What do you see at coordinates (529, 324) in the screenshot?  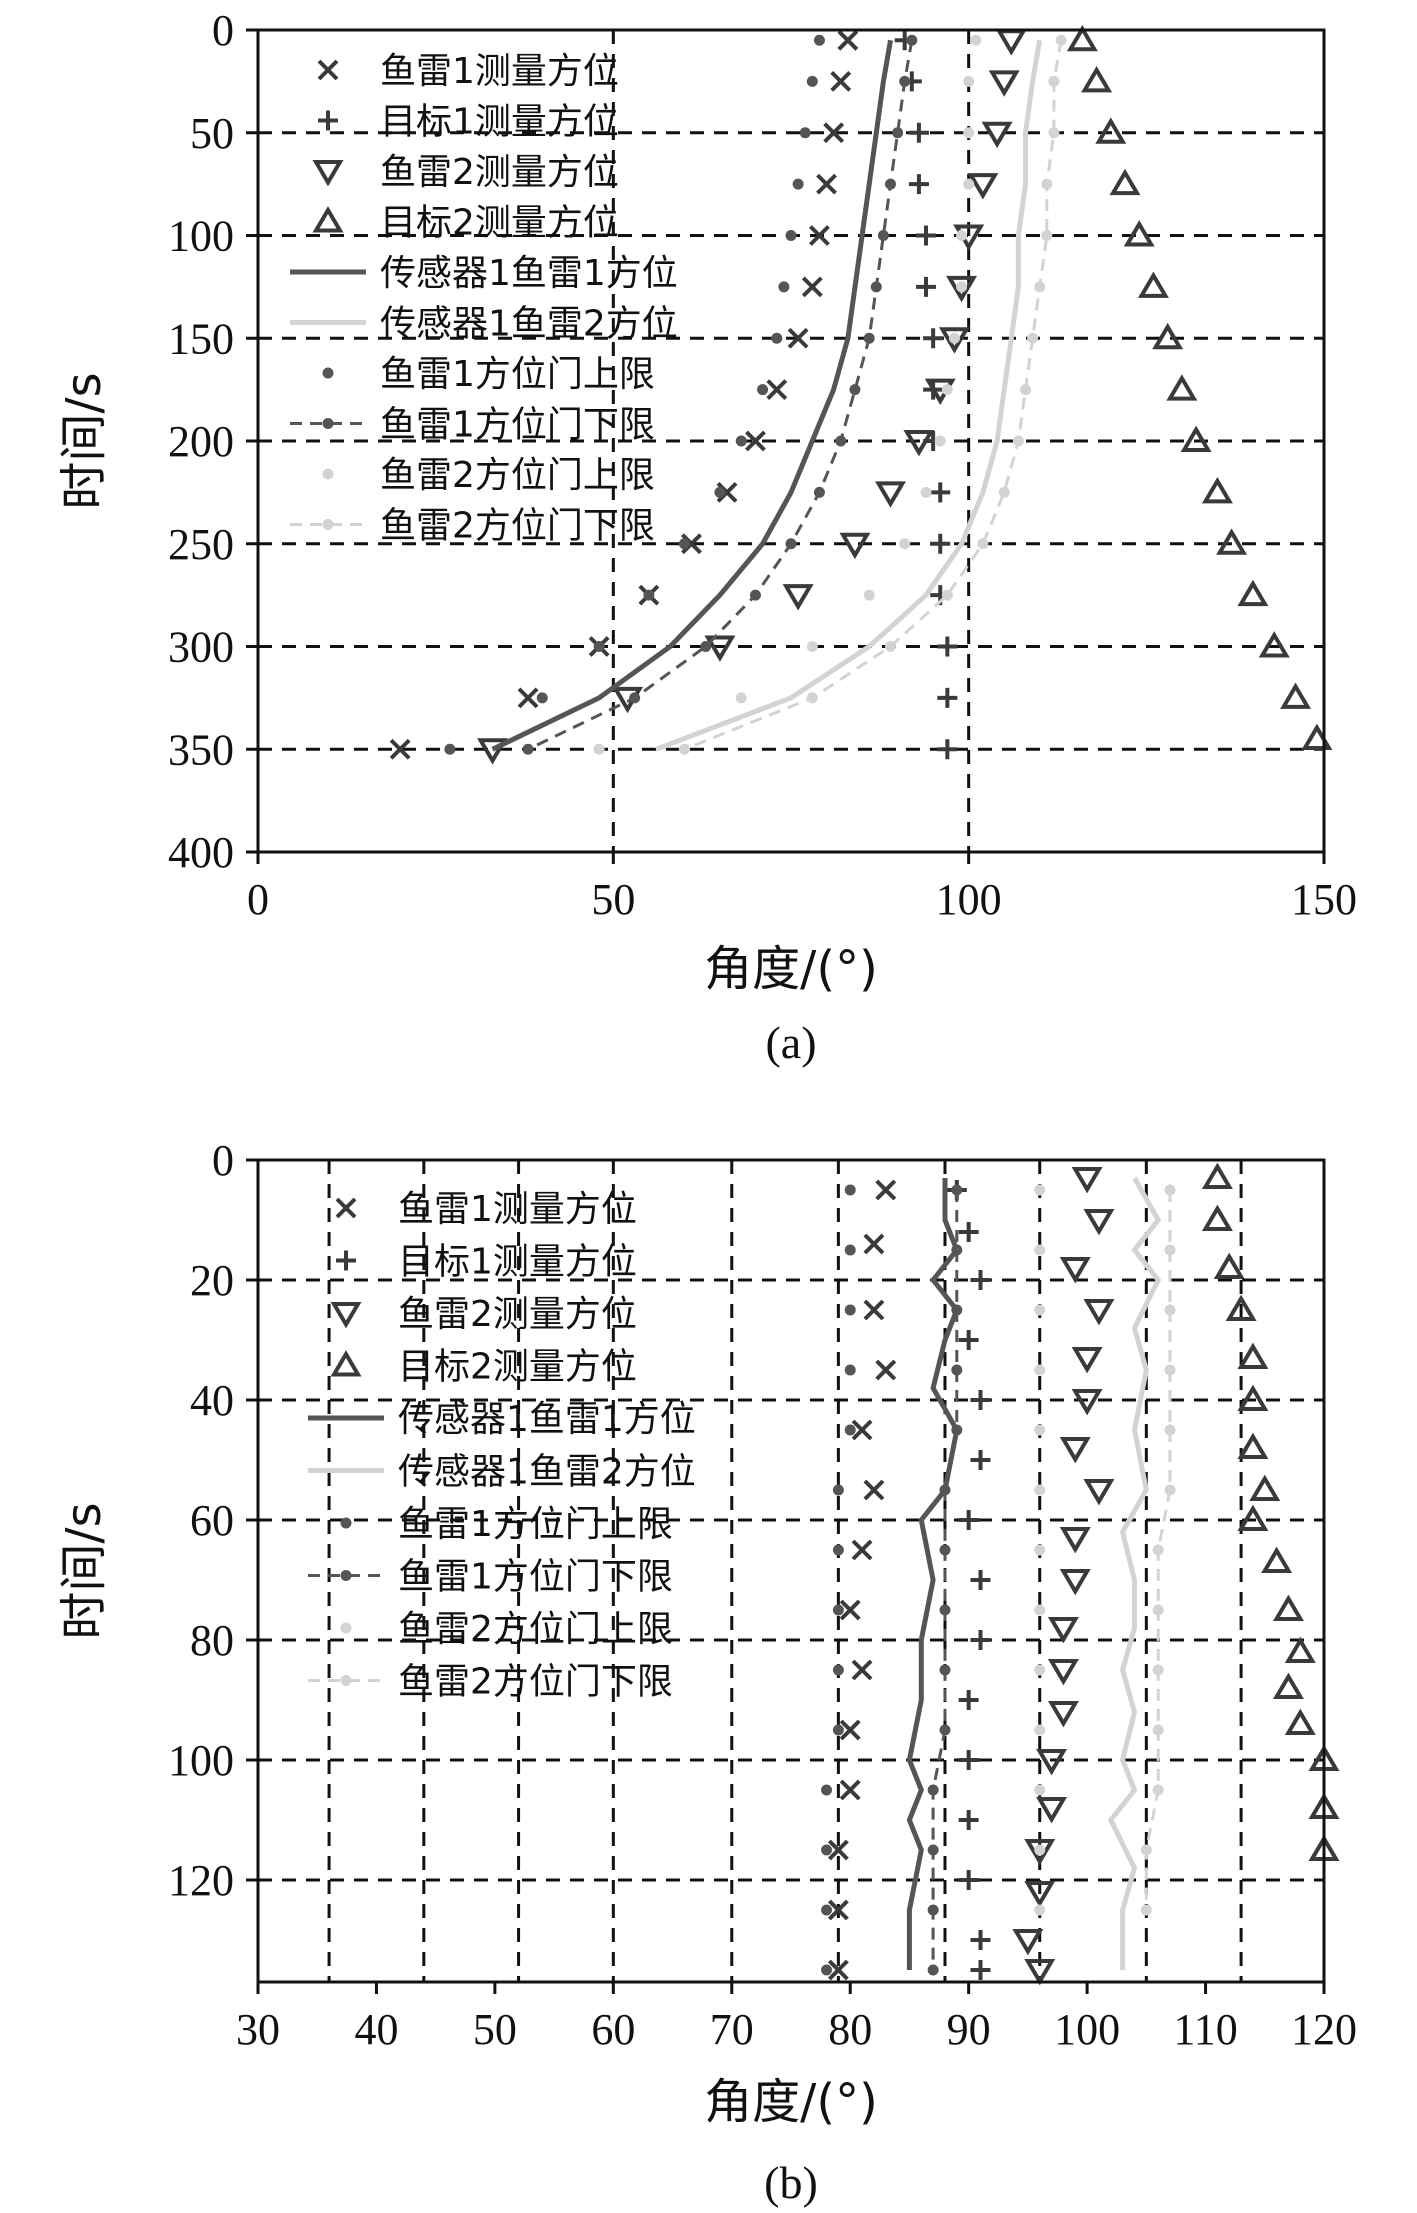 I see `legend-label: 传感器1鱼雷2方位` at bounding box center [529, 324].